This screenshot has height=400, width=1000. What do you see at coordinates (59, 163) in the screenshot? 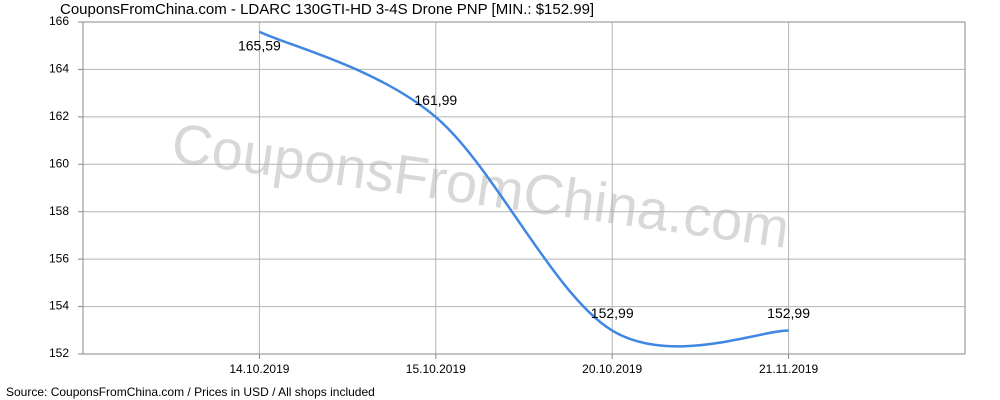
I see `y-tick-label: 160` at bounding box center [59, 163].